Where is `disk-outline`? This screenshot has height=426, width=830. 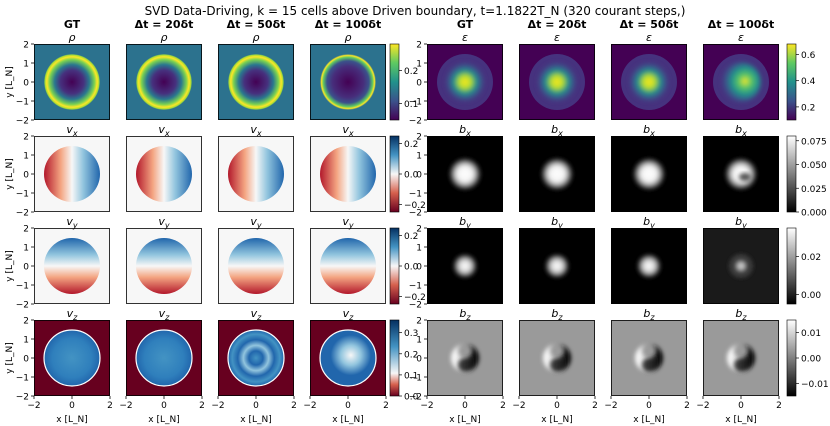
disk-outline is located at coordinates (72, 358).